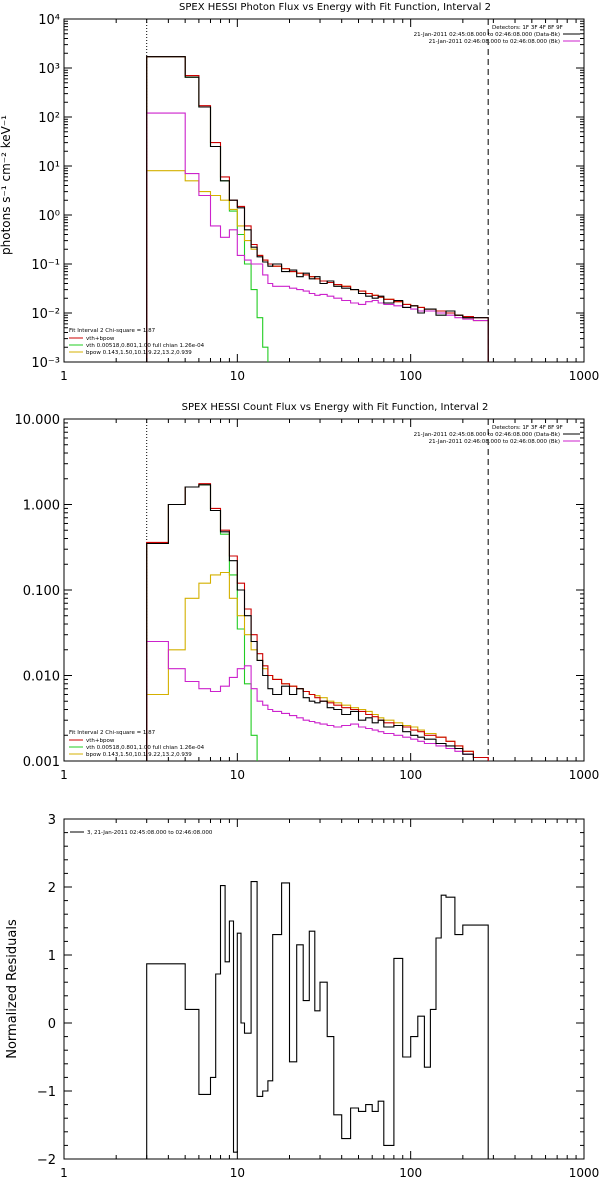  I want to click on series-bpow-line, so click(317, 666).